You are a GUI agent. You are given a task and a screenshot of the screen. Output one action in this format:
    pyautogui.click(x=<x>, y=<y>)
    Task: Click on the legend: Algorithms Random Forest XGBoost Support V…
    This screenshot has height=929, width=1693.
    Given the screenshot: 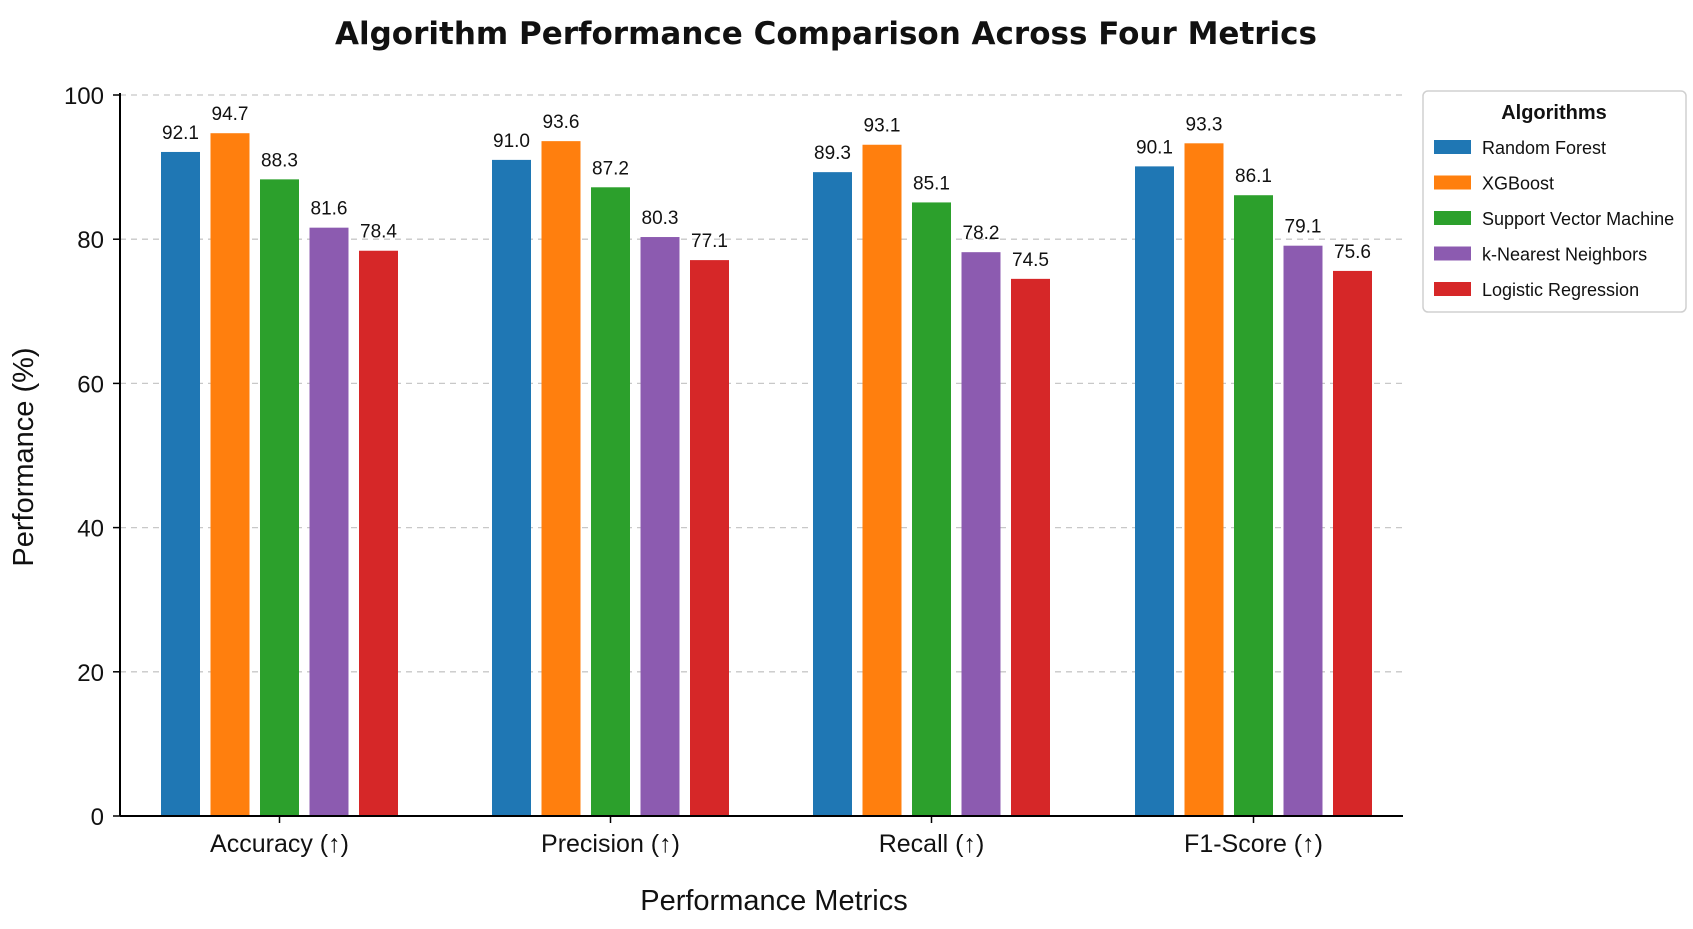 What is the action you would take?
    pyautogui.click(x=1554, y=201)
    